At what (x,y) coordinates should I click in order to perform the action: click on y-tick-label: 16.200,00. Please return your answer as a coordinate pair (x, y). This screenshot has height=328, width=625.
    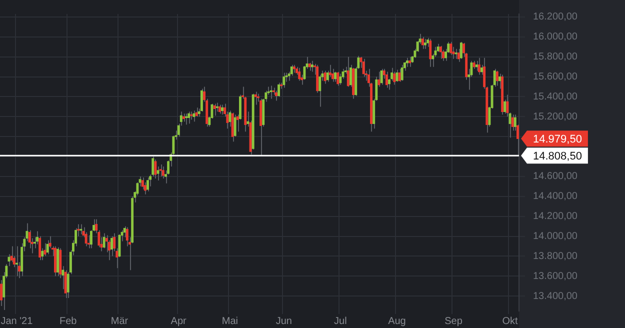
    Looking at the image, I should click on (555, 17).